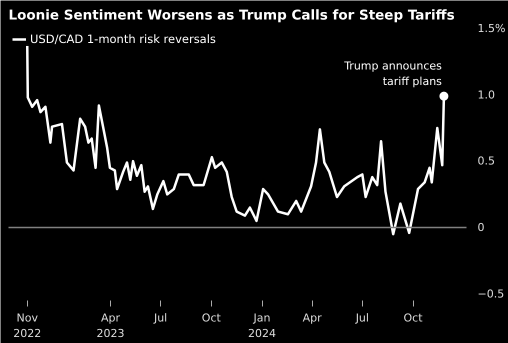 This screenshot has height=343, width=508. What do you see at coordinates (392, 74) in the screenshot?
I see `annotation: Trump announces tariff plans` at bounding box center [392, 74].